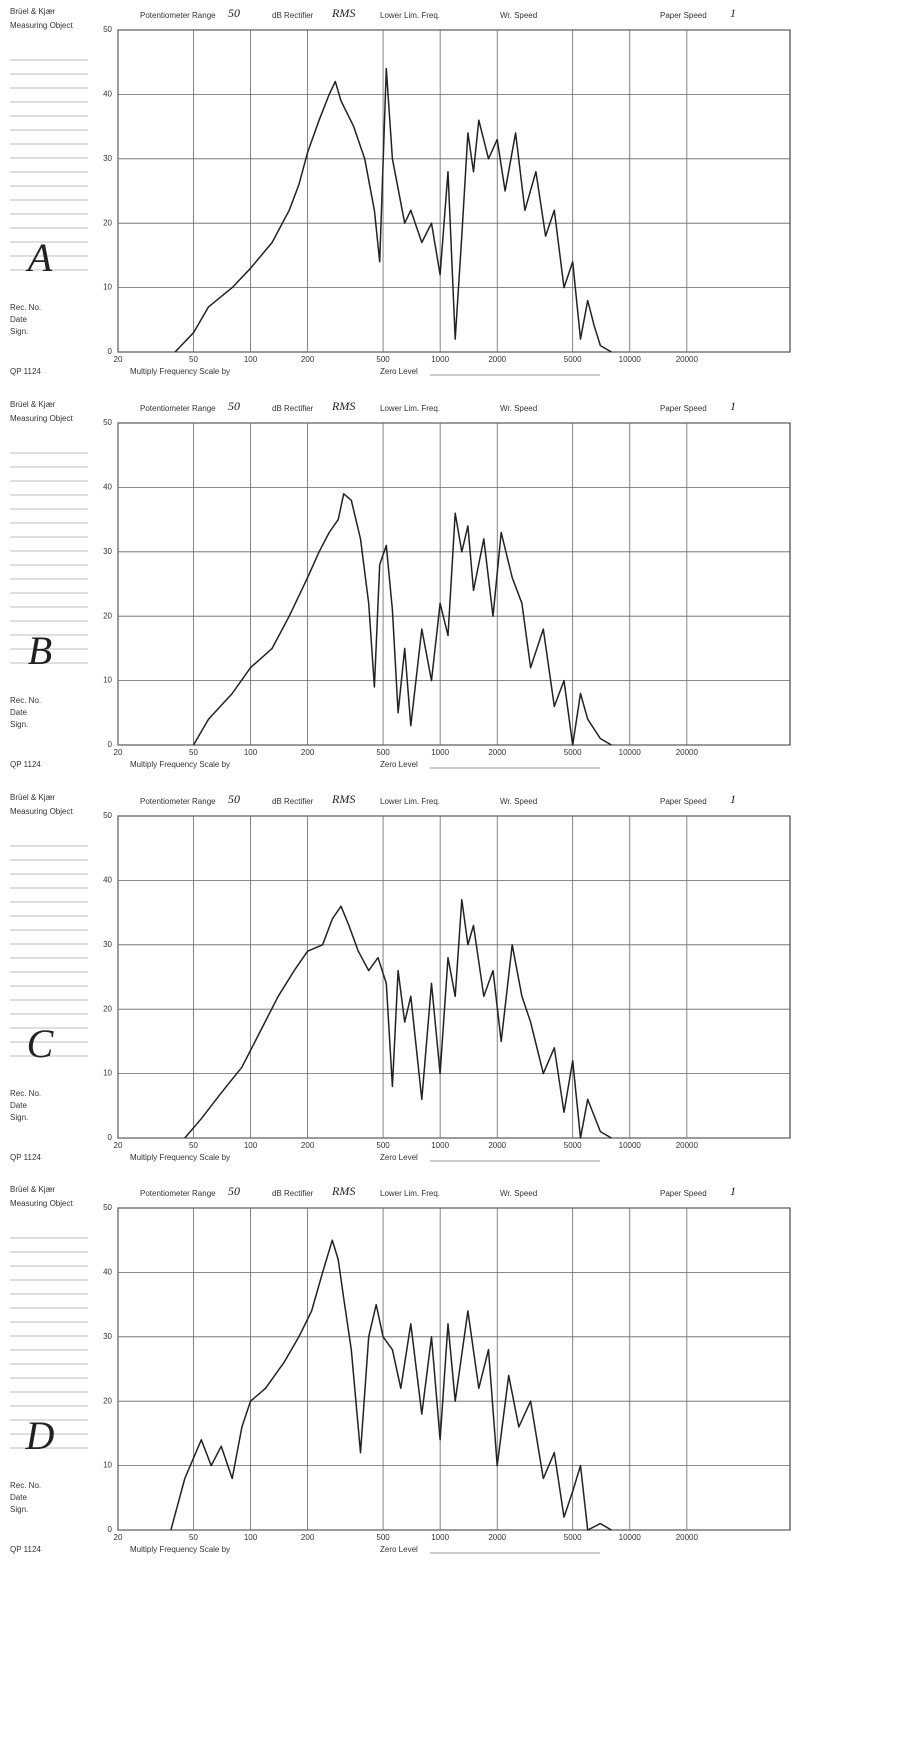 The image size is (912, 1753). What do you see at coordinates (107, 158) in the screenshot?
I see `y-tick-label: 30` at bounding box center [107, 158].